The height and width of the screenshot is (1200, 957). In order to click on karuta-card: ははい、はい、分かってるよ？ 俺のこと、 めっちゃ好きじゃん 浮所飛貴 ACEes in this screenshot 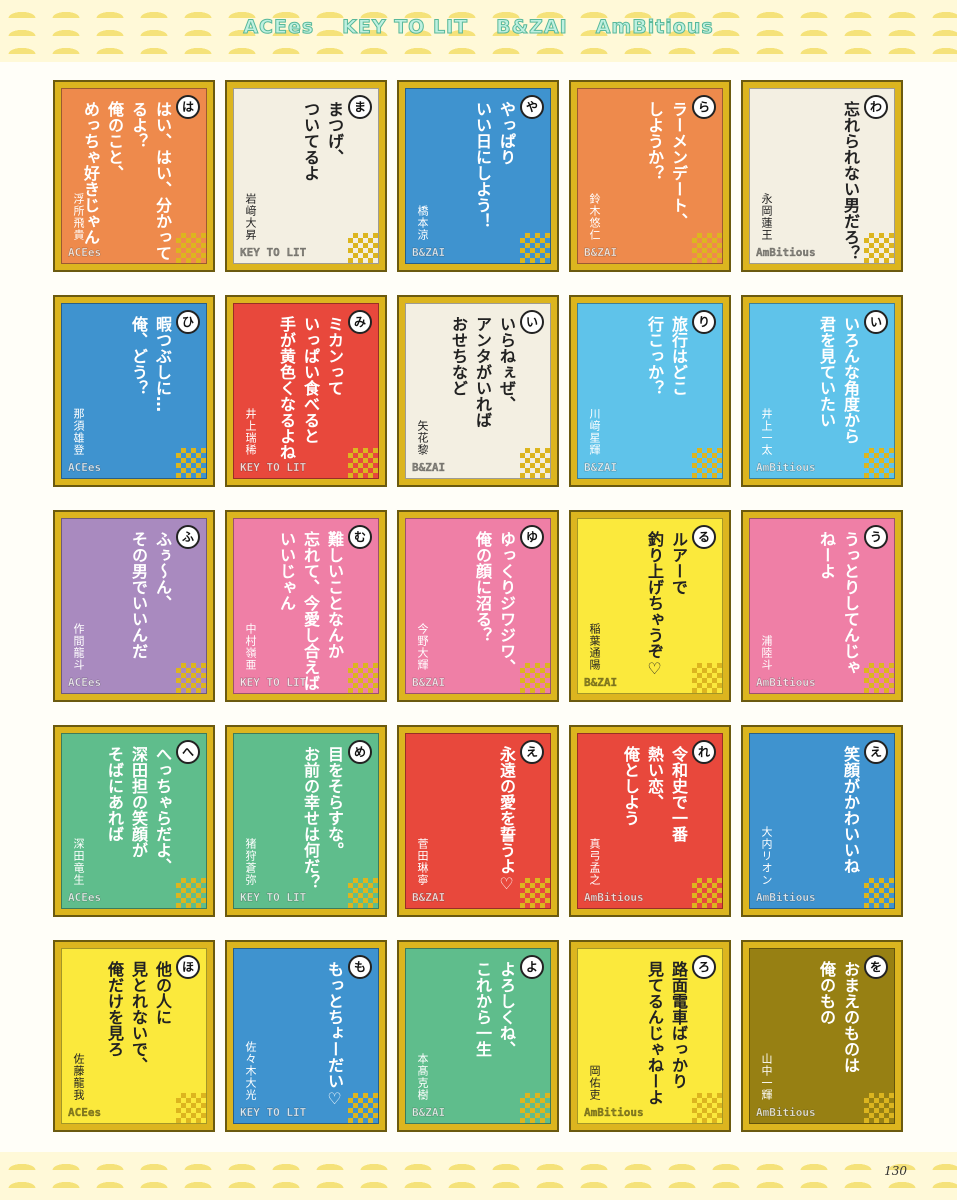, I will do `click(134, 176)`.